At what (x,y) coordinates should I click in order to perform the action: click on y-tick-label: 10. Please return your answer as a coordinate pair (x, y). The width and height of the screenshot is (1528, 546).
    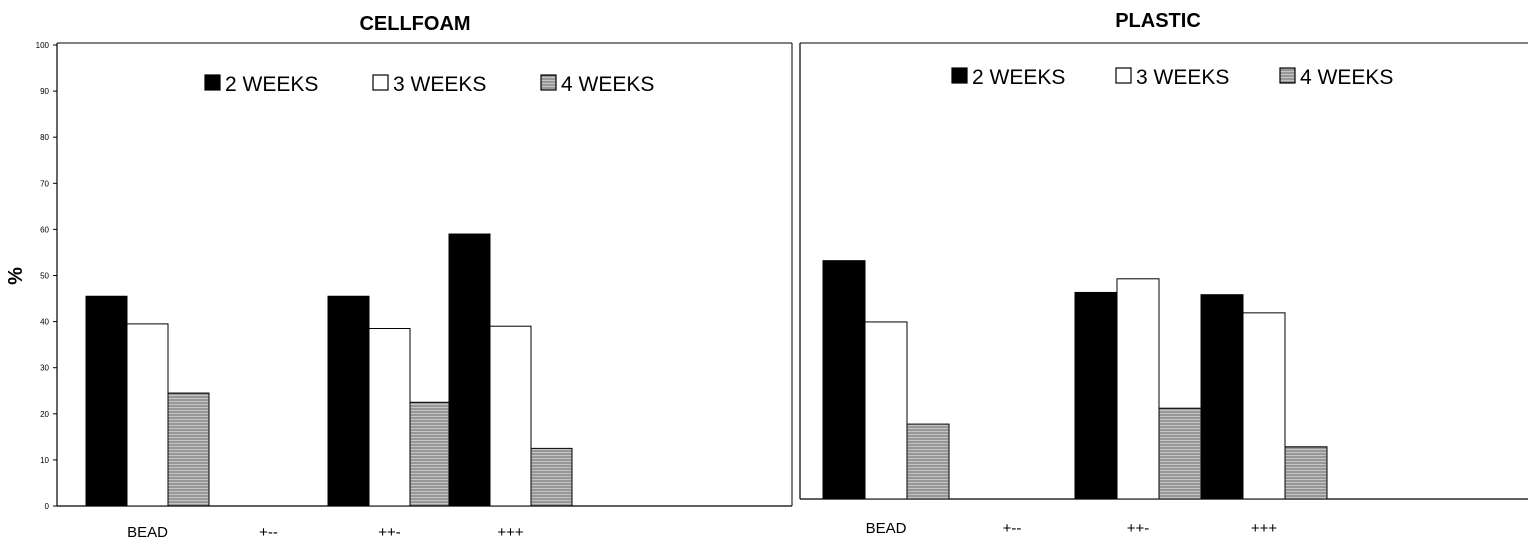
    Looking at the image, I should click on (44, 460).